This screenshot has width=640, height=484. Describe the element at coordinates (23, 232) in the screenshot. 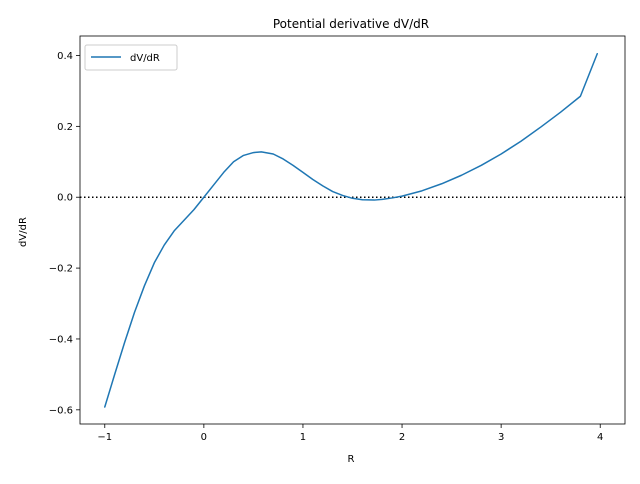

I see `y-axis-label: dV/dR` at that location.